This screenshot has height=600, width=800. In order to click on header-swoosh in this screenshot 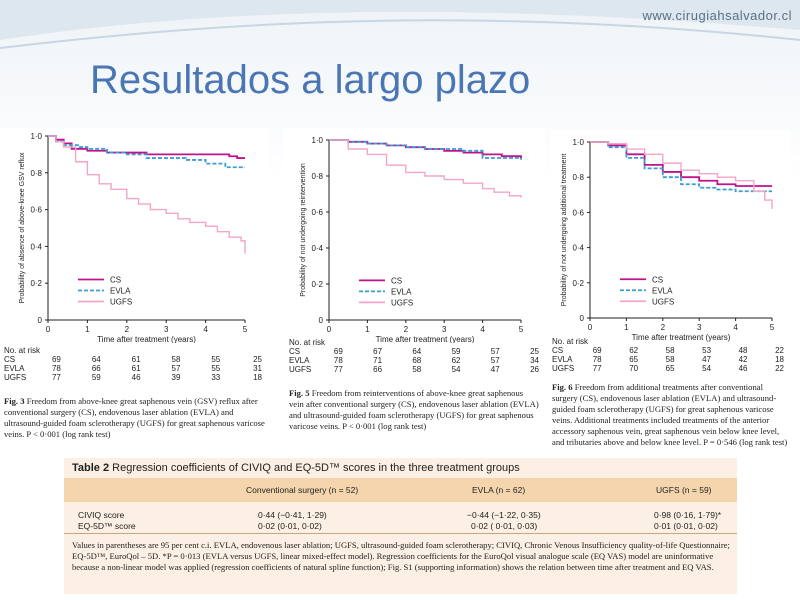, I will do `click(400, 24)`.